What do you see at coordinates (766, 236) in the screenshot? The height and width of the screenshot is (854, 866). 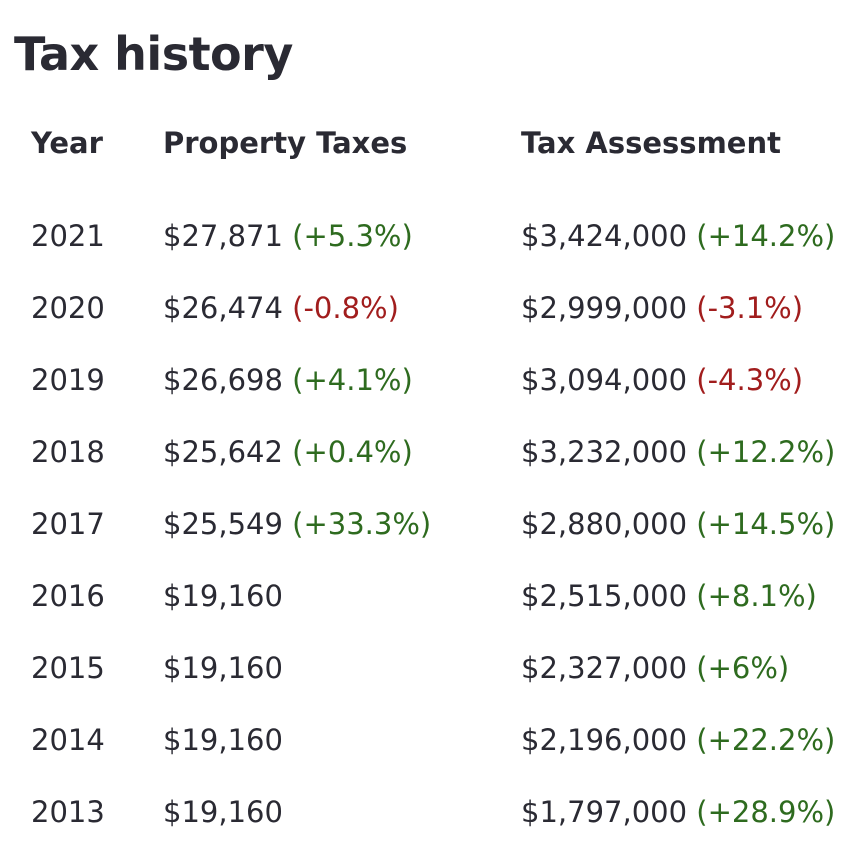 I see `tax-assessment-change: (+14.2%)` at bounding box center [766, 236].